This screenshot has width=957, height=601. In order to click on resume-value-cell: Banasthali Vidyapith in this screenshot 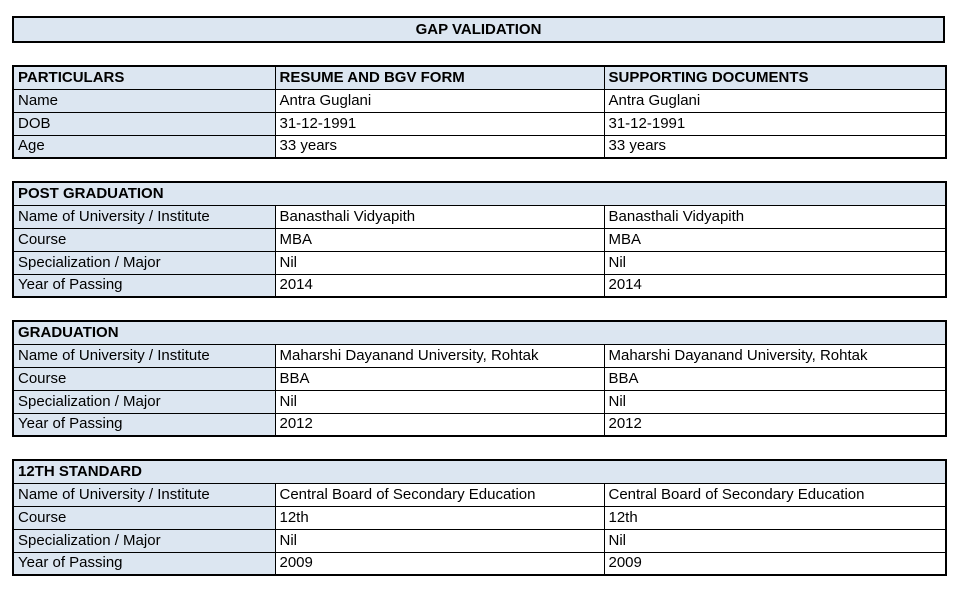, I will do `click(439, 216)`.